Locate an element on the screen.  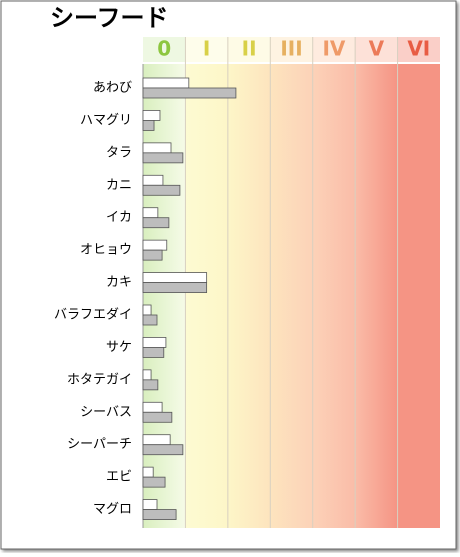
chart-title: シーフード is located at coordinates (109, 18).